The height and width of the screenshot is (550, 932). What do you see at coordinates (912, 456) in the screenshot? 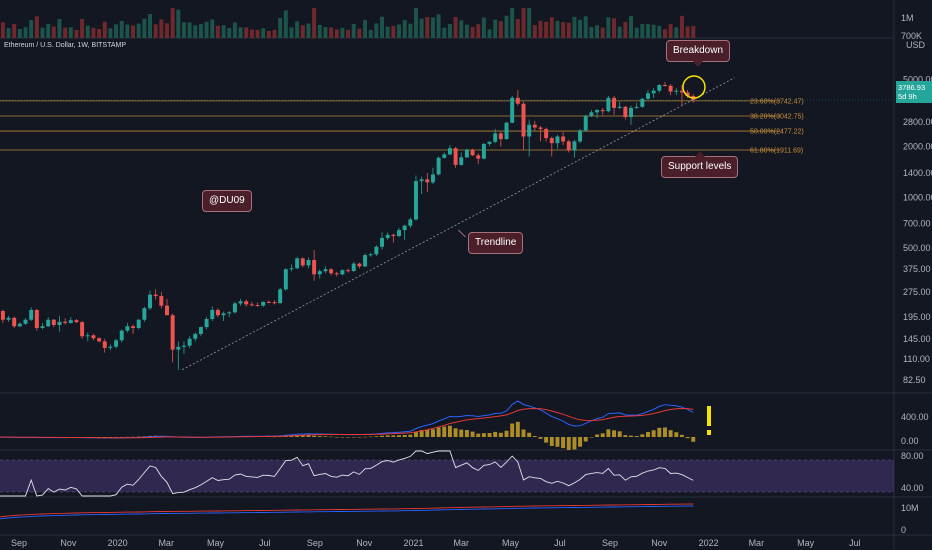
I see `pane-3-tick-0: 80.00` at bounding box center [912, 456].